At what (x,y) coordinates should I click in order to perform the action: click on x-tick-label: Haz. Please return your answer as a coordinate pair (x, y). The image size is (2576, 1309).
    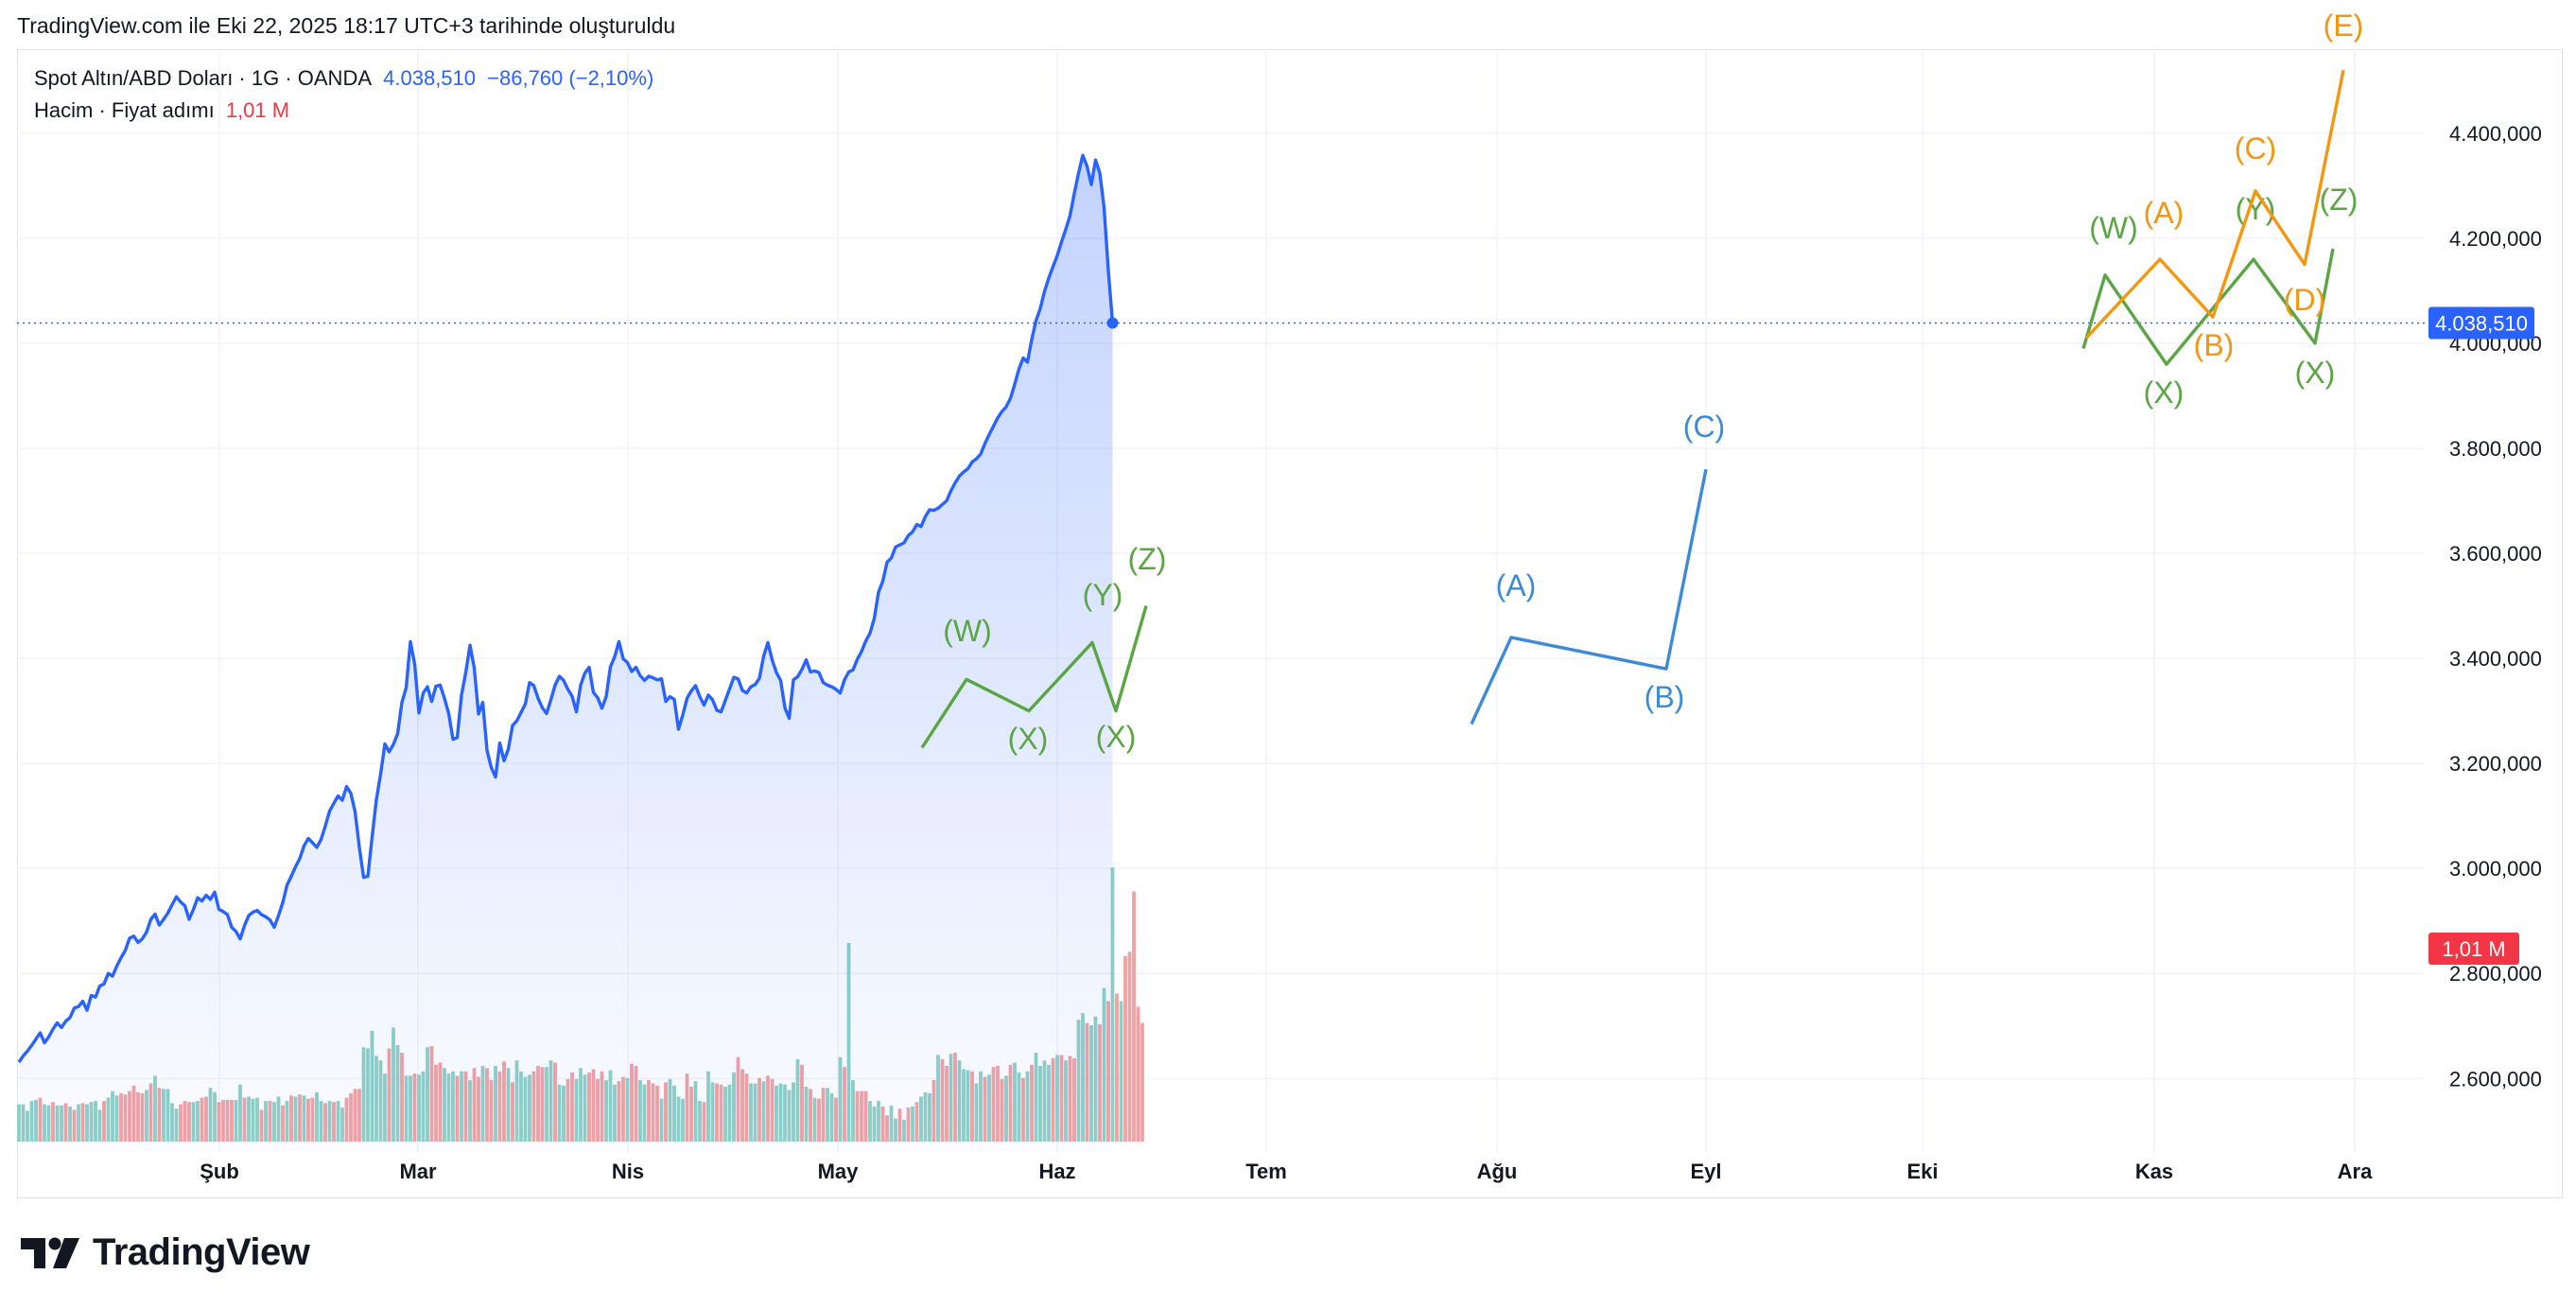
    Looking at the image, I should click on (1056, 1171).